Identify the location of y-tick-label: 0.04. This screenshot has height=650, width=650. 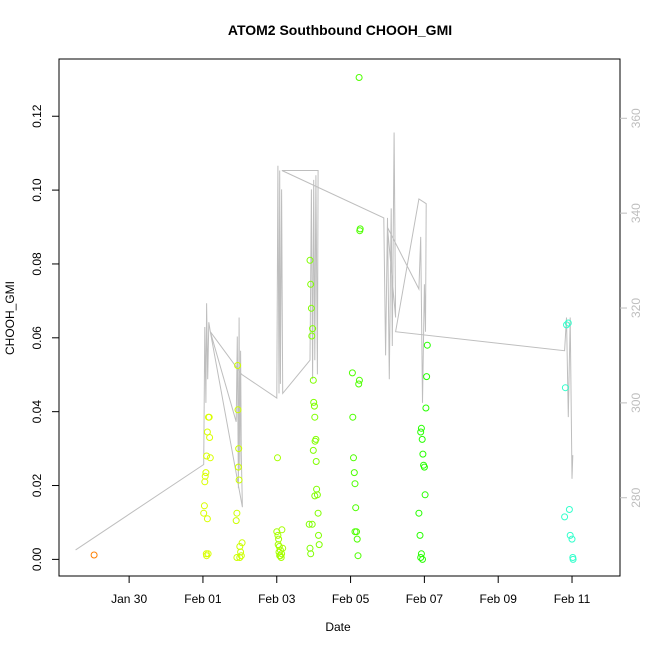
(37, 412).